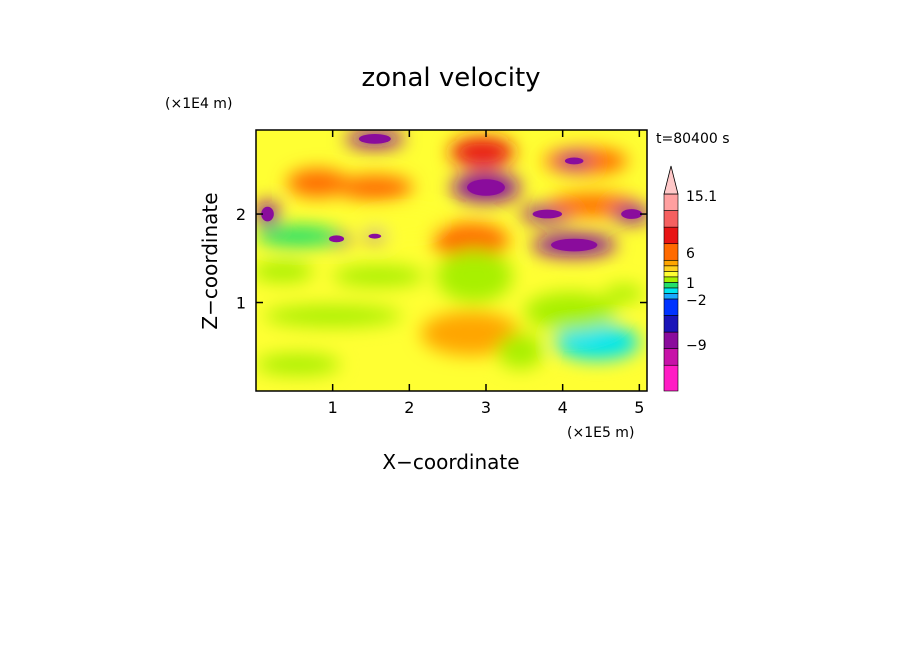  Describe the element at coordinates (409, 407) in the screenshot. I see `x-tick-label: 2` at that location.